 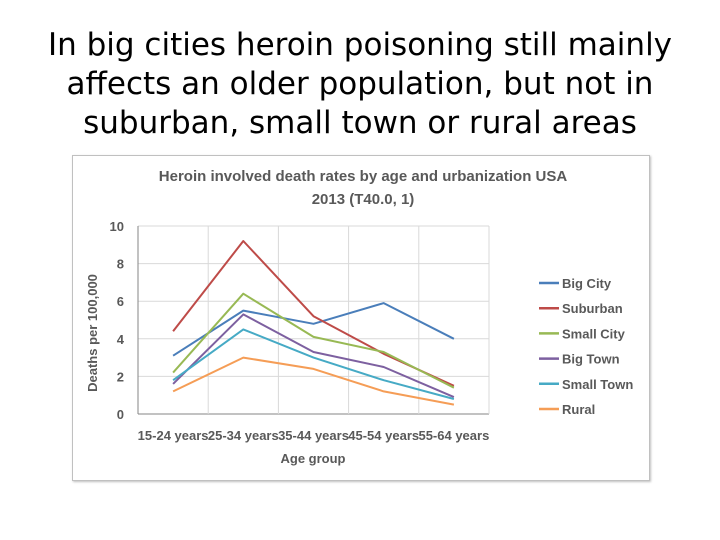 I want to click on chart-title-line-2: 2013 (T40.0, 1), so click(x=363, y=199).